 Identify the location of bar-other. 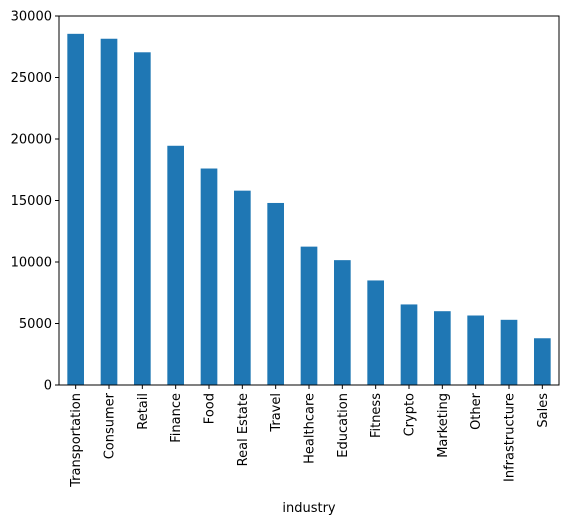
(475, 350).